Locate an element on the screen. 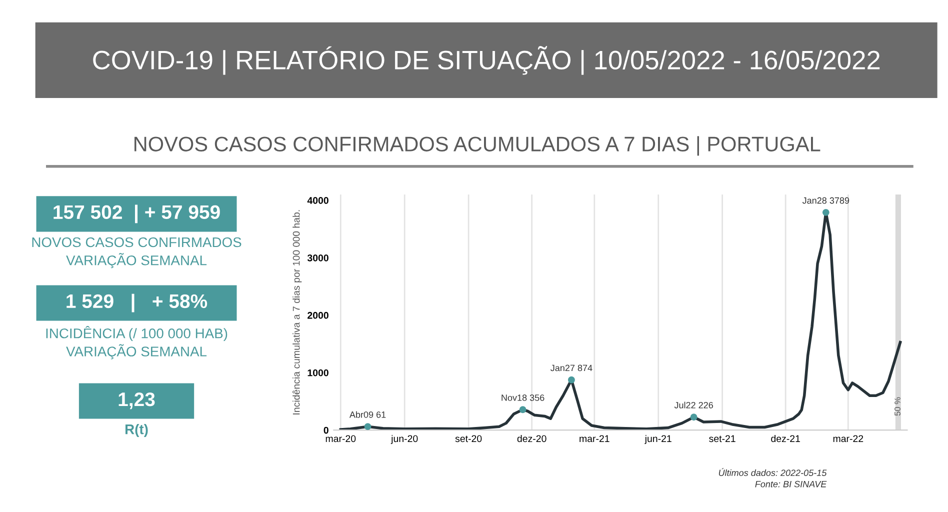  x-tick-label: jun-20 is located at coordinates (404, 439).